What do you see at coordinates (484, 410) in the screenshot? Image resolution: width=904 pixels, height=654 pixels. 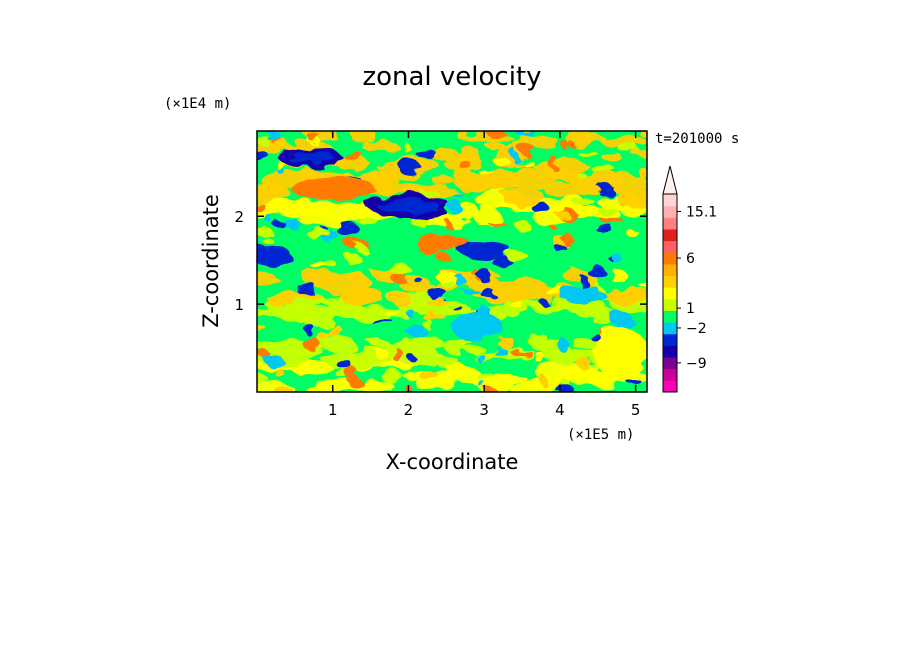 I see `x-tick-label: 3` at bounding box center [484, 410].